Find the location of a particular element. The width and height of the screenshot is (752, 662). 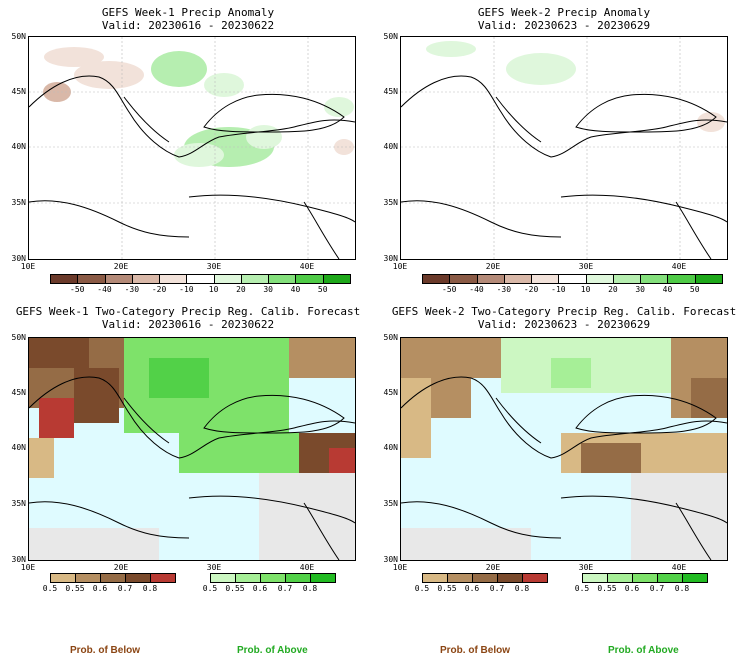

above-colorbar-1: 0.5 0.55 0.6 0.7 0.8 is located at coordinates (274, 583).